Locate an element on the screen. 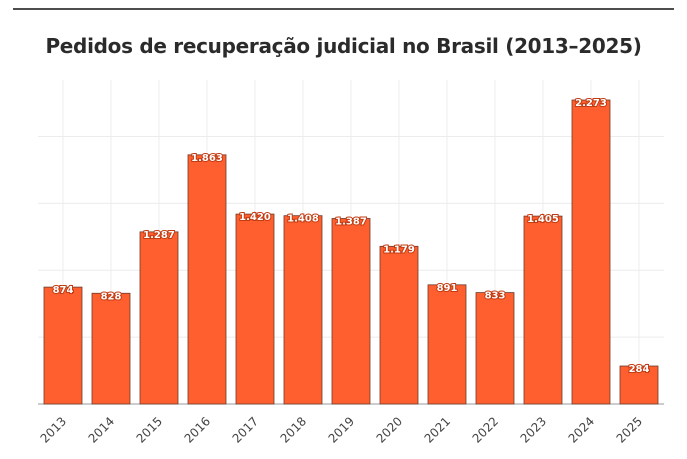 This screenshot has width=687, height=459. x-tick-2021: 2021 is located at coordinates (437, 429).